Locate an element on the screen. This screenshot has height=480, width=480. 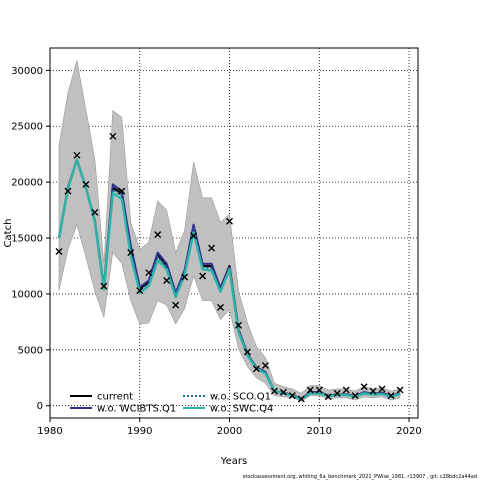
legend-item: current is located at coordinates (101, 397).